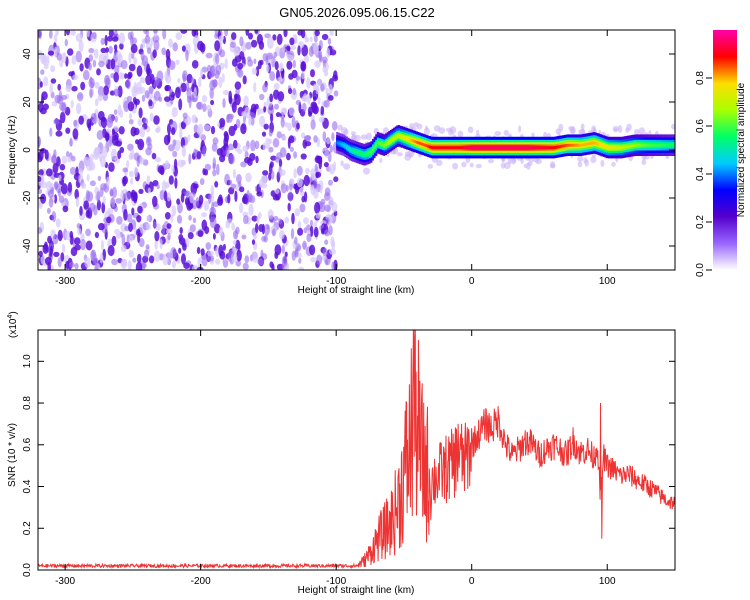  What do you see at coordinates (700, 222) in the screenshot?
I see `colorbar-tick-label: 0.2` at bounding box center [700, 222].